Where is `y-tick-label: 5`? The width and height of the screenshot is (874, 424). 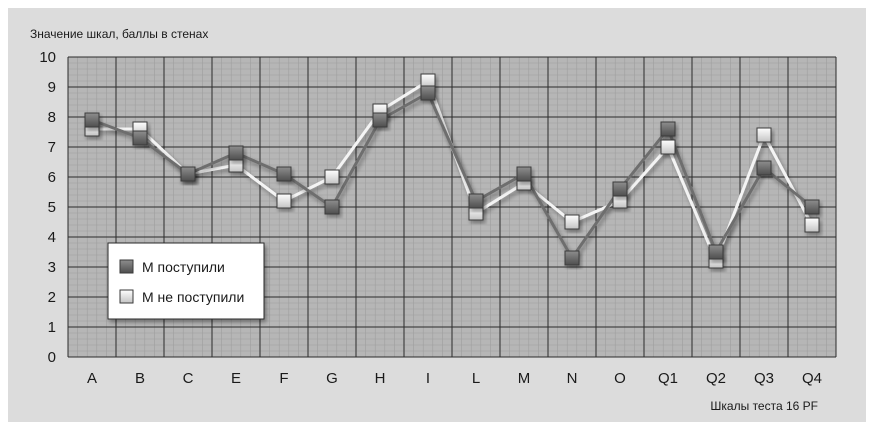
y-tick-label: 5 is located at coordinates (52, 207).